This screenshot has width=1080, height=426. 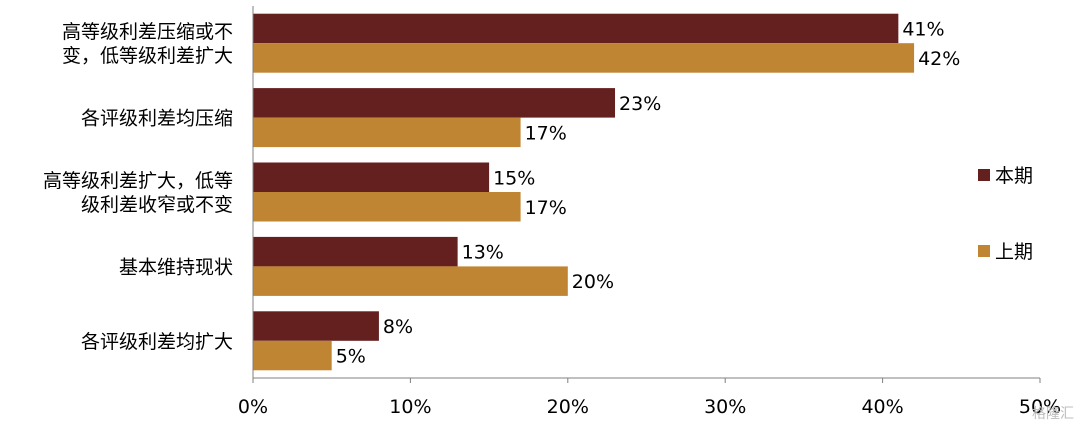 I want to click on category-label: 基本维持现状, so click(x=176, y=267).